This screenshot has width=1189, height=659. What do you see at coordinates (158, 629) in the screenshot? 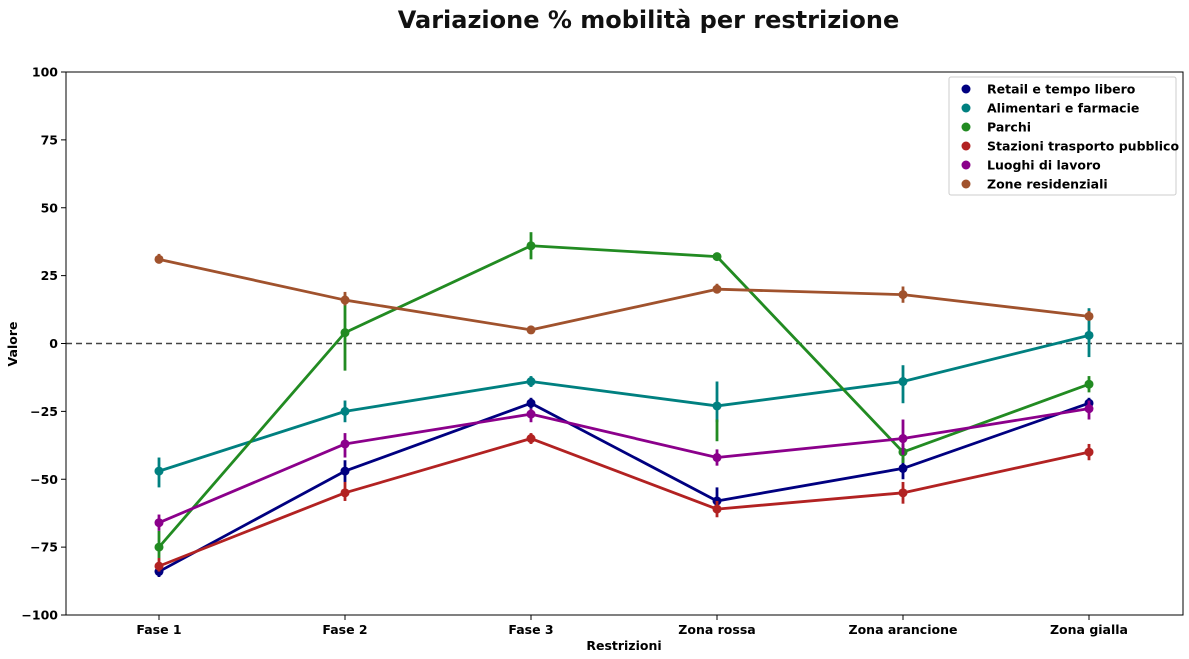
I see `x-tick-label: Fase 1` at bounding box center [158, 629].